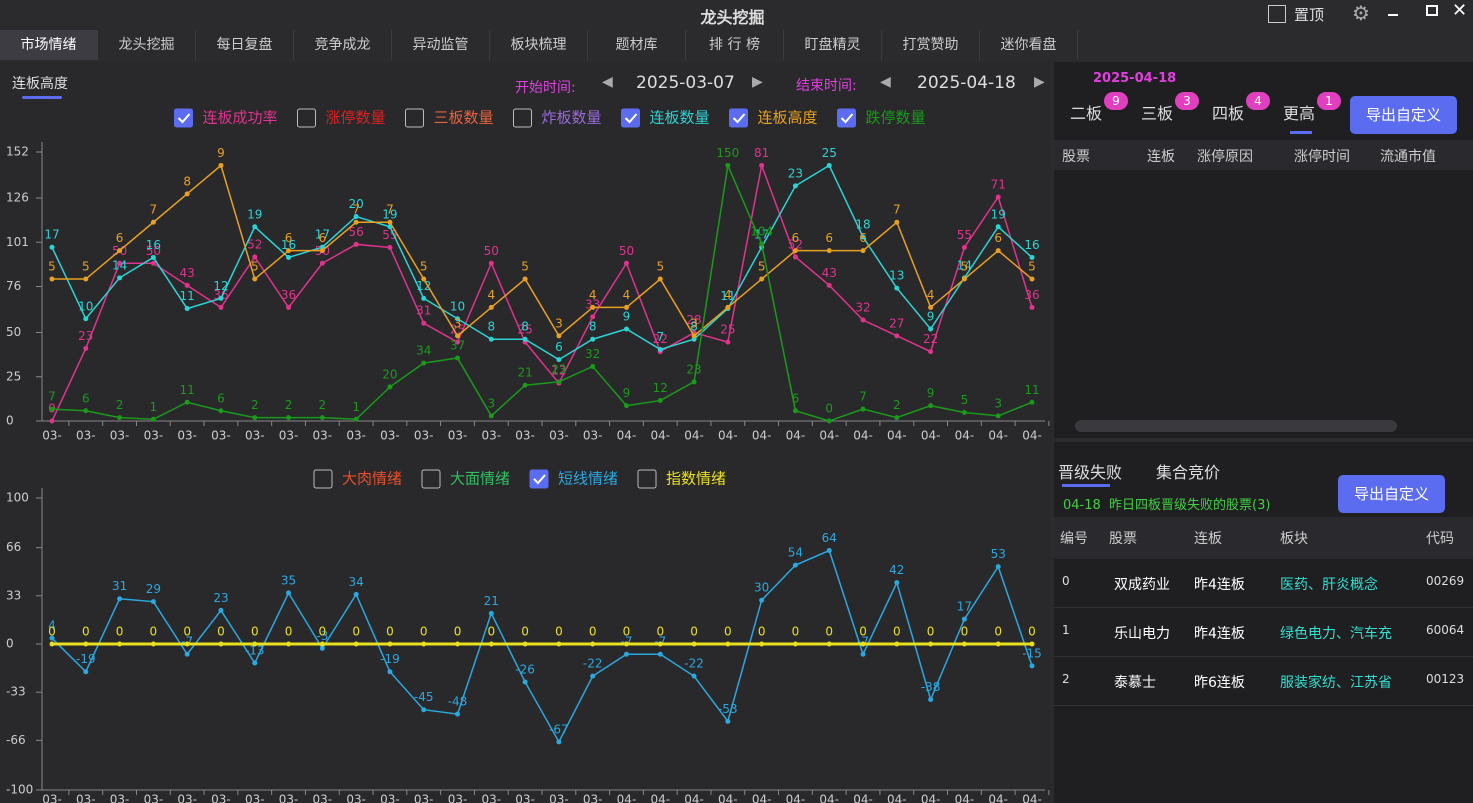  Describe the element at coordinates (19, 790) in the screenshot. I see `y-tick-label: -100` at that location.